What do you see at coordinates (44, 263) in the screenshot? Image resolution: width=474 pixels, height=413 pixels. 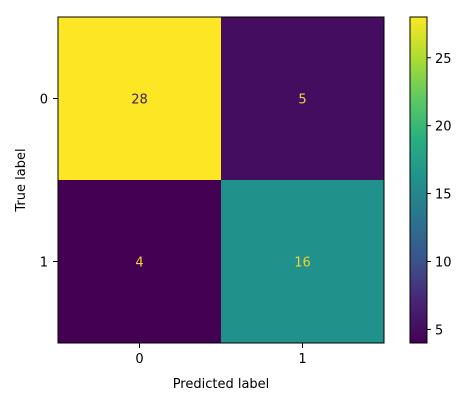 I see `y-tick-label-1: 1` at bounding box center [44, 263].